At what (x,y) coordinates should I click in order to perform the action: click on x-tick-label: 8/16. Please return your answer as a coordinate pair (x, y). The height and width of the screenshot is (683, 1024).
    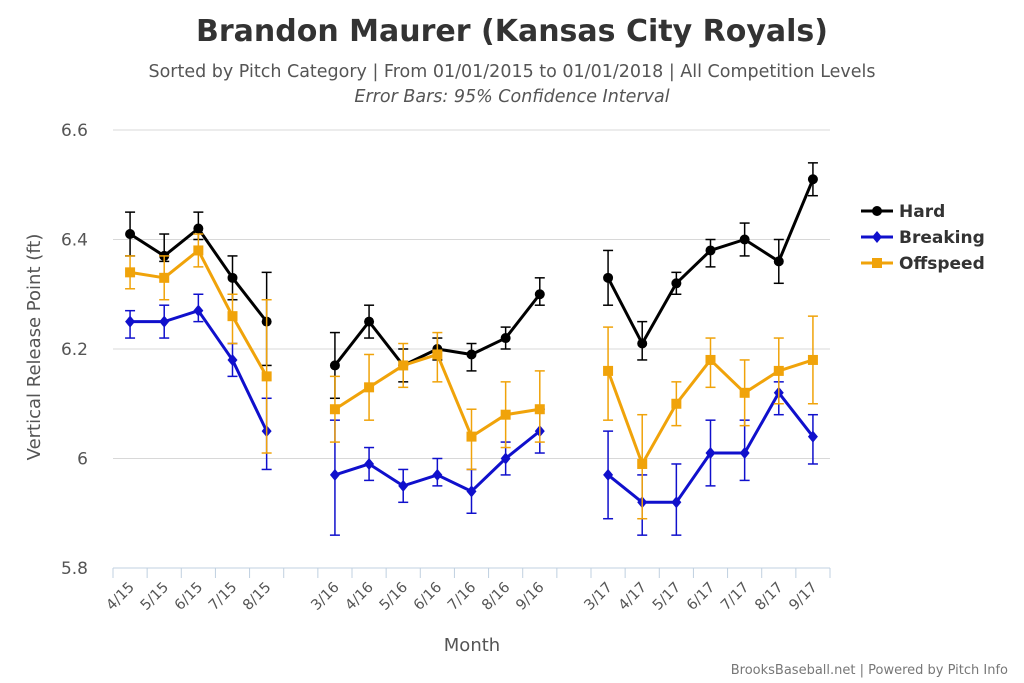
    Looking at the image, I should click on (496, 597).